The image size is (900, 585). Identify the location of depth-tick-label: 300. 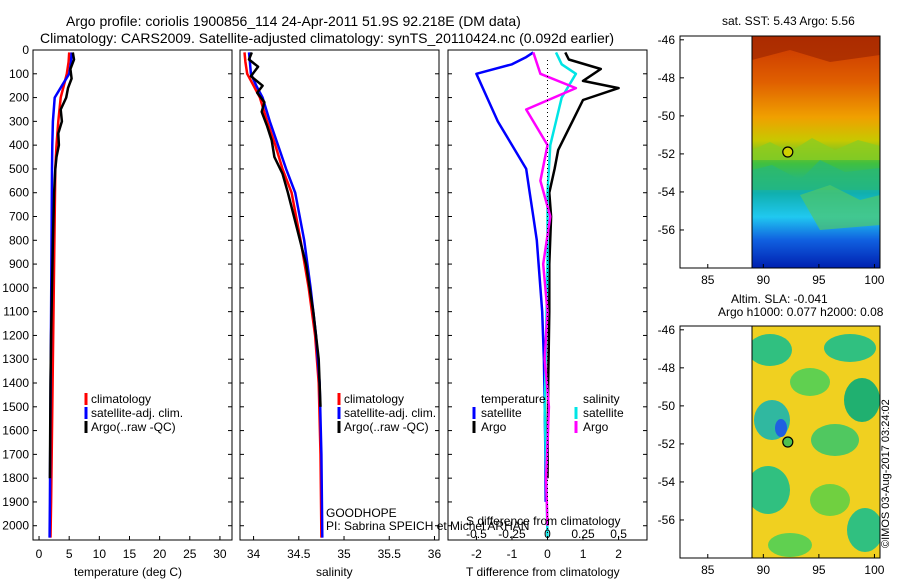
(19, 121).